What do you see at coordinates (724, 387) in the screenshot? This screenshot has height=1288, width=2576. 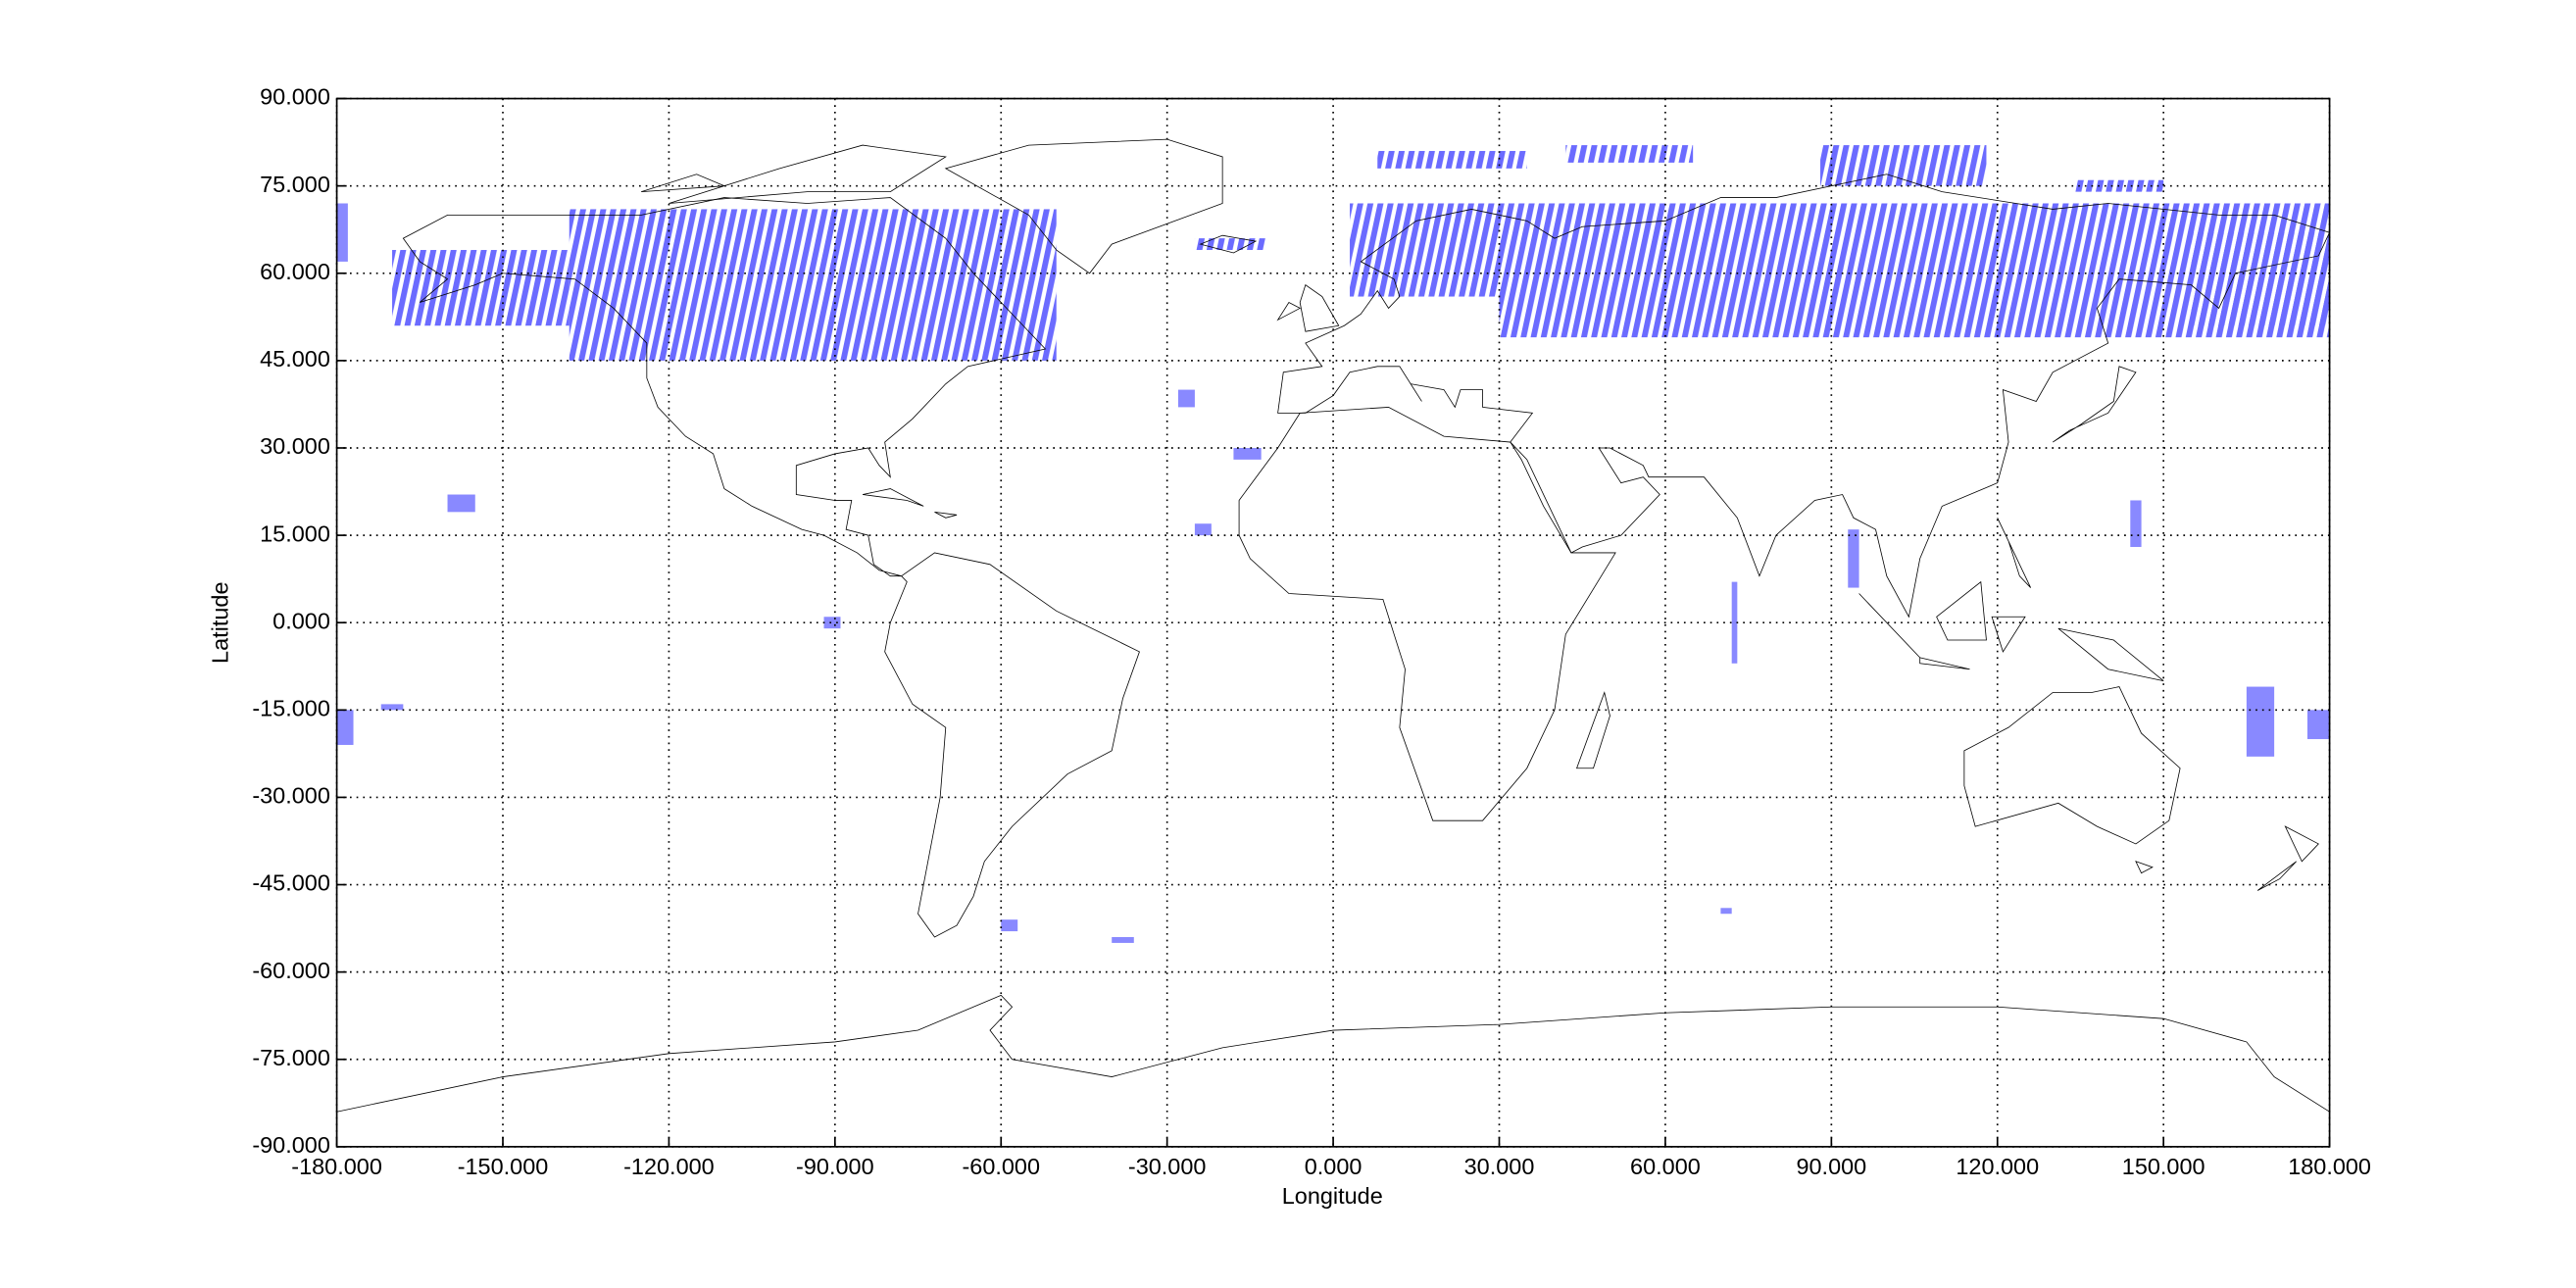 I see `coast-north-america` at bounding box center [724, 387].